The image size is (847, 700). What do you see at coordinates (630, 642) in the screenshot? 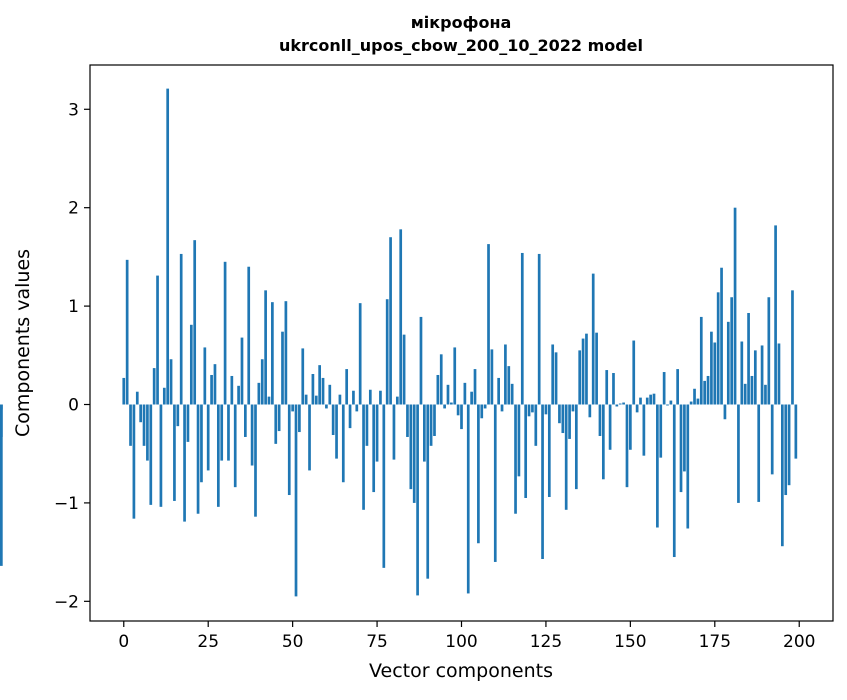
I see `x-tick-label: 150` at bounding box center [630, 642].